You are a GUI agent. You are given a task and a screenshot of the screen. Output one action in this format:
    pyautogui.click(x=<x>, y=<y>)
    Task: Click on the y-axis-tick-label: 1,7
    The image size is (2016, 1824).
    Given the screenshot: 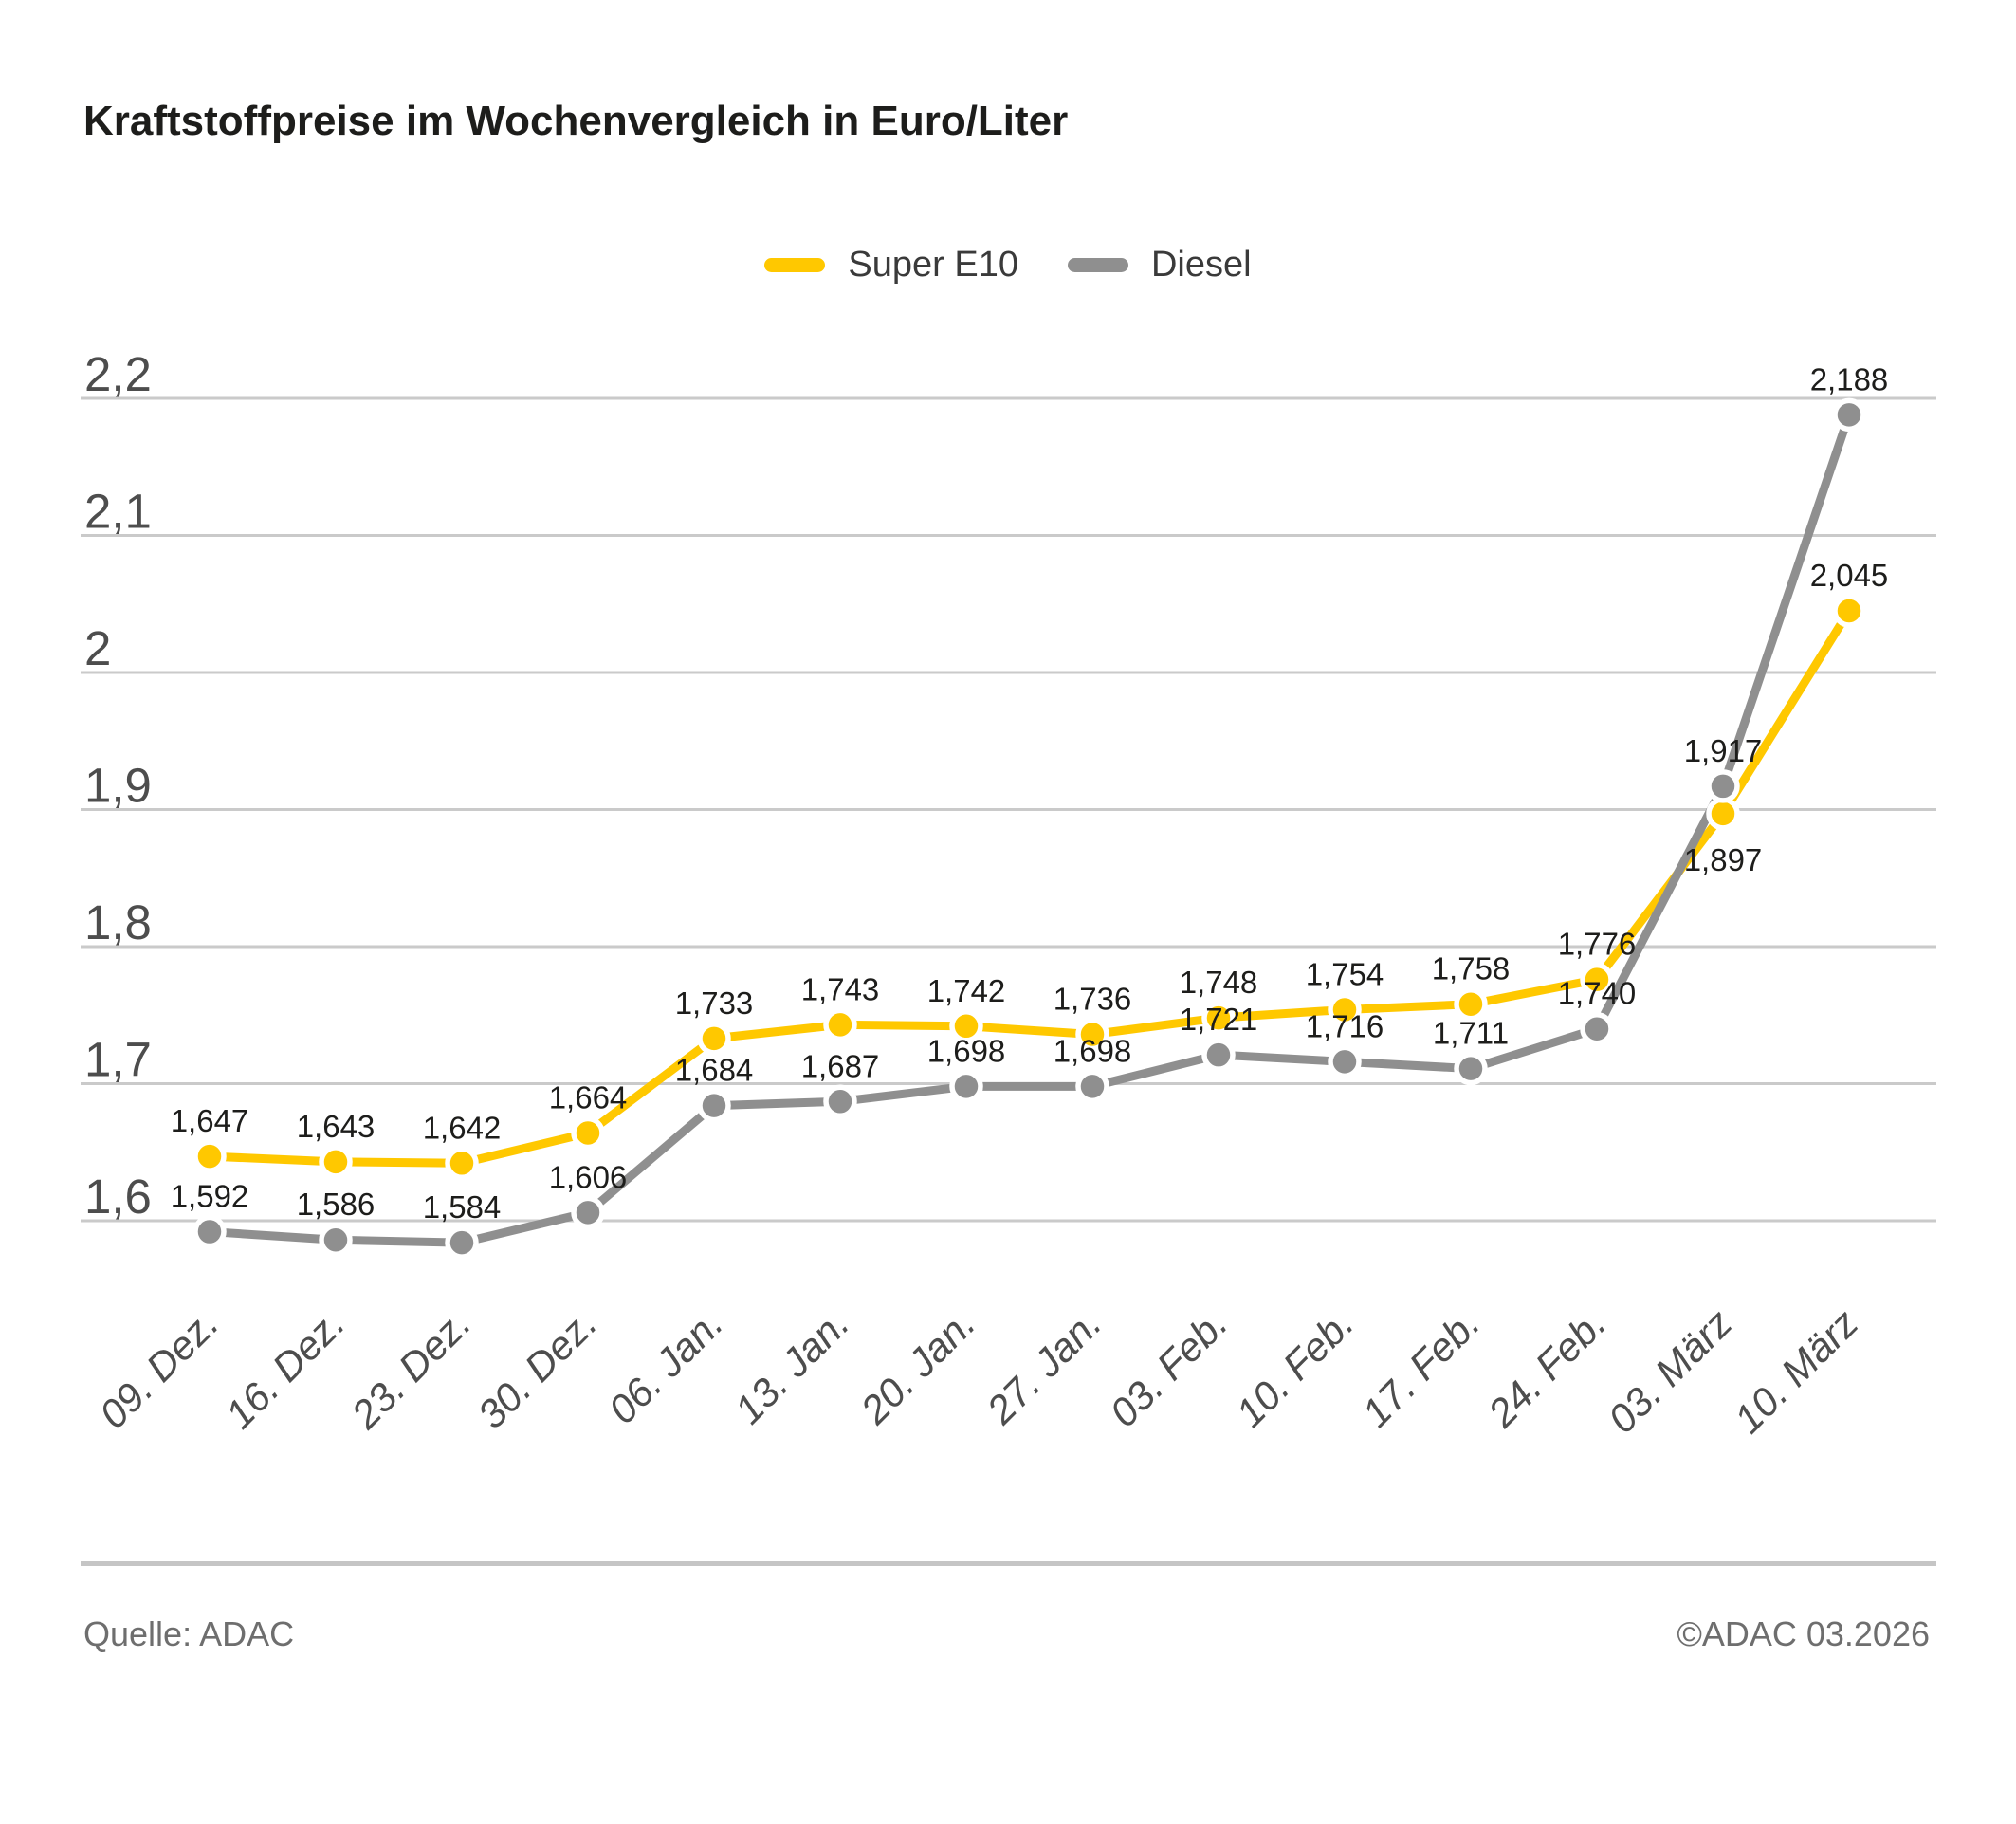 What is the action you would take?
    pyautogui.click(x=118, y=1060)
    